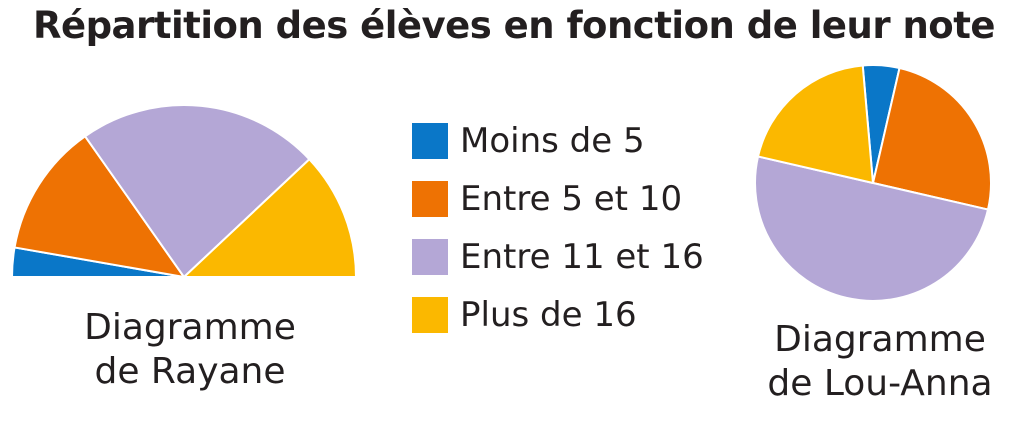 This screenshot has height=426, width=1028. Describe the element at coordinates (880, 362) in the screenshot. I see `caption-lou-anna: Diagramme de Lou-Anna` at that location.